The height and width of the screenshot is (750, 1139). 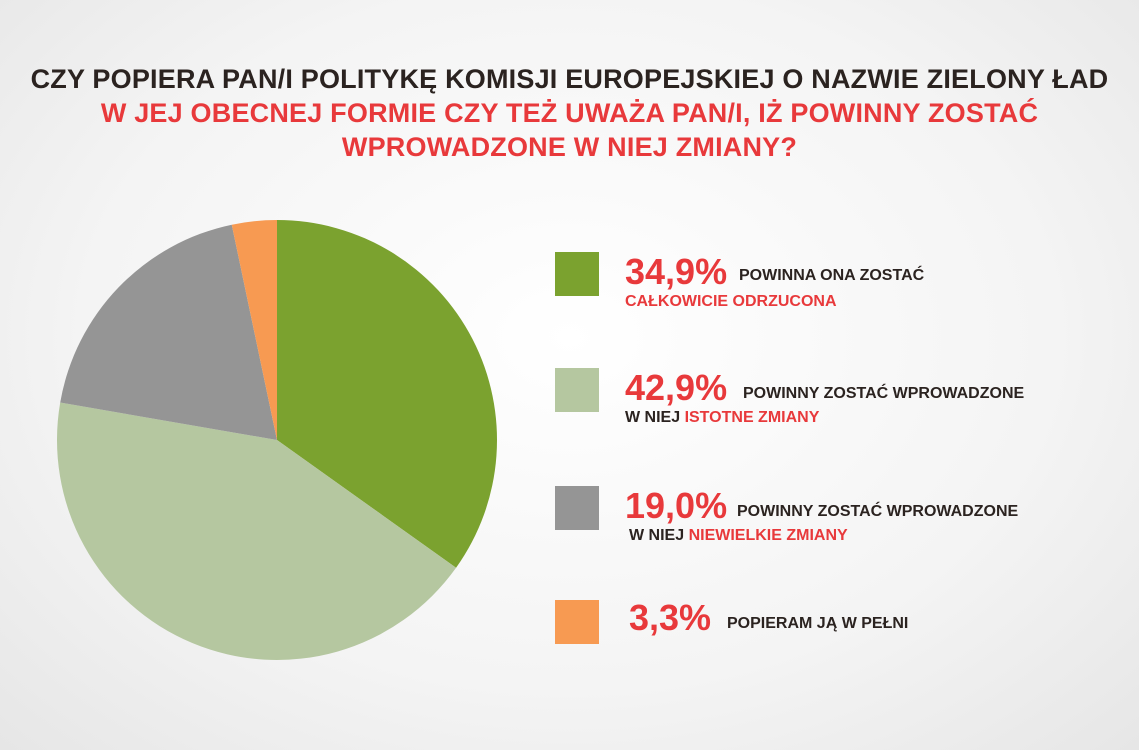 What do you see at coordinates (768, 535) in the screenshot?
I see `legend-text-red: NIEWIELKIE ZMIANY` at bounding box center [768, 535].